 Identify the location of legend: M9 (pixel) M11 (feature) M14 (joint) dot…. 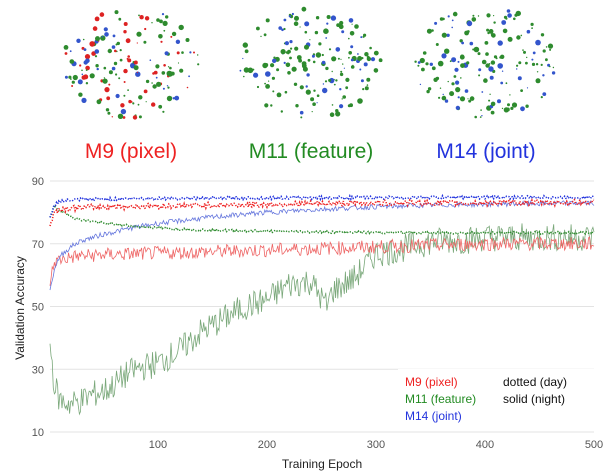
(496, 397).